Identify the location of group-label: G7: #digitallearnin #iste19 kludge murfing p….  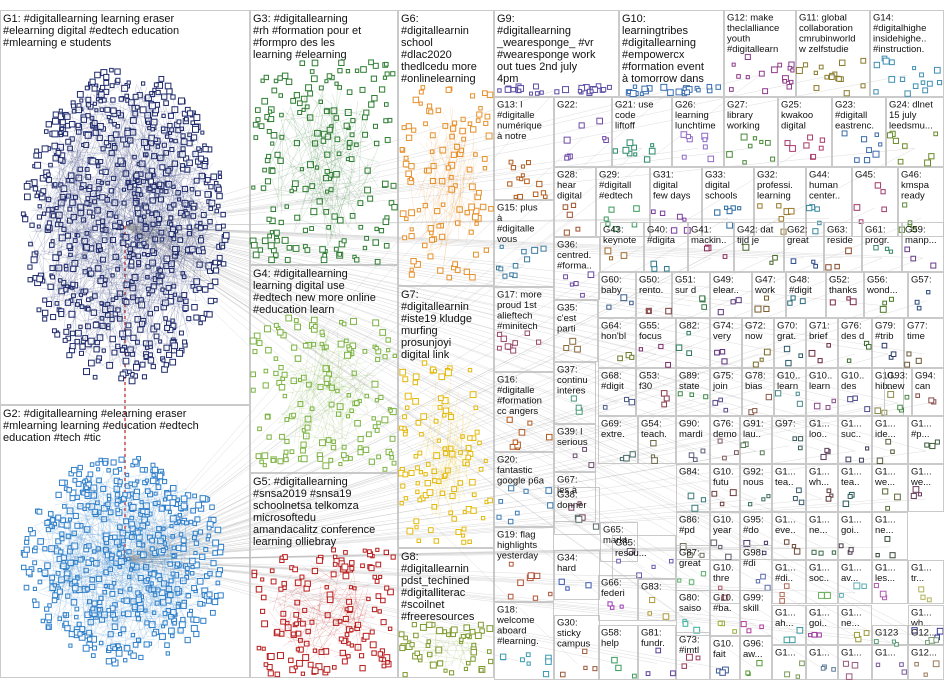
(436, 325).